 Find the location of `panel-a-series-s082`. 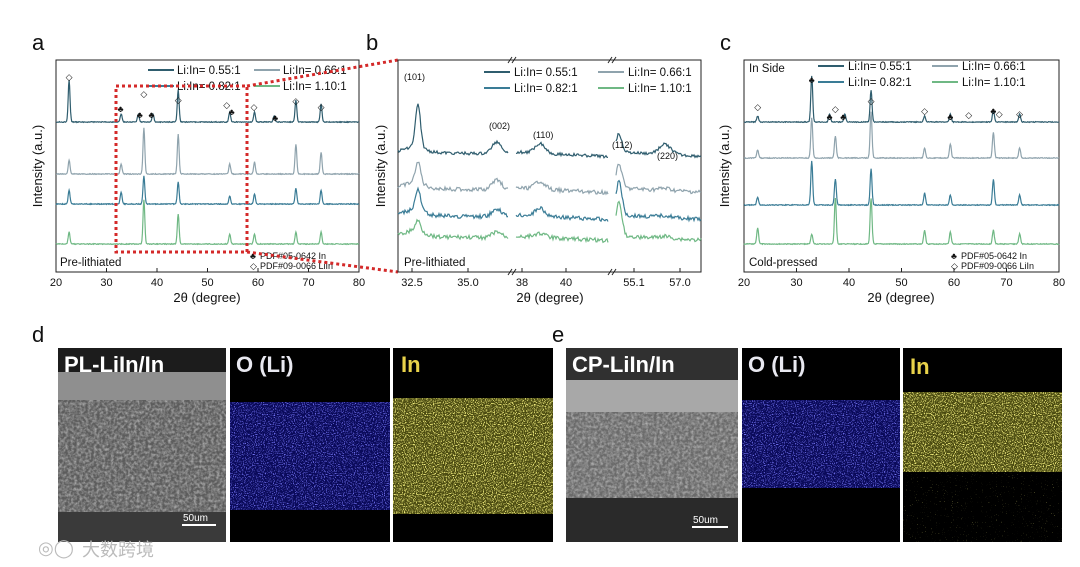

panel-a-series-s082 is located at coordinates (207, 190).